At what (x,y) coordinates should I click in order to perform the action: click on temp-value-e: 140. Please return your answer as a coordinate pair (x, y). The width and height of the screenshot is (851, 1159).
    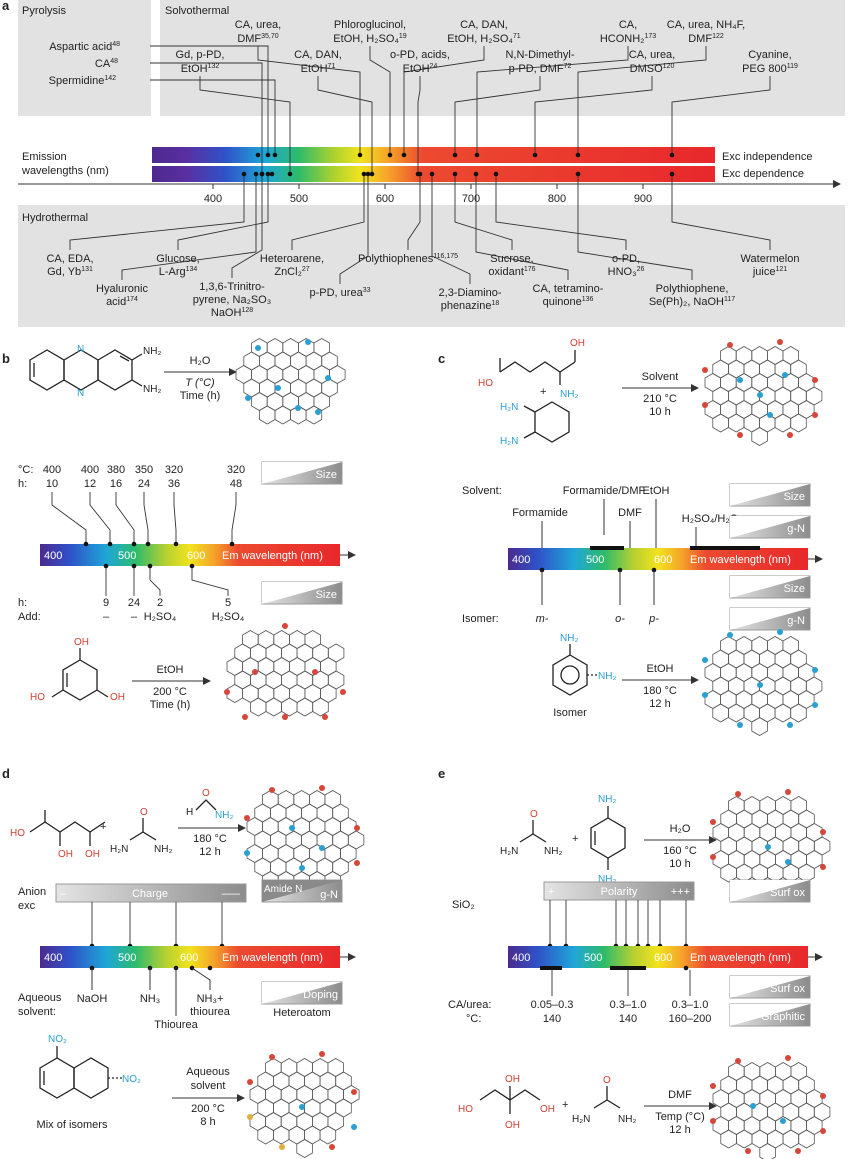
    Looking at the image, I should click on (552, 1019).